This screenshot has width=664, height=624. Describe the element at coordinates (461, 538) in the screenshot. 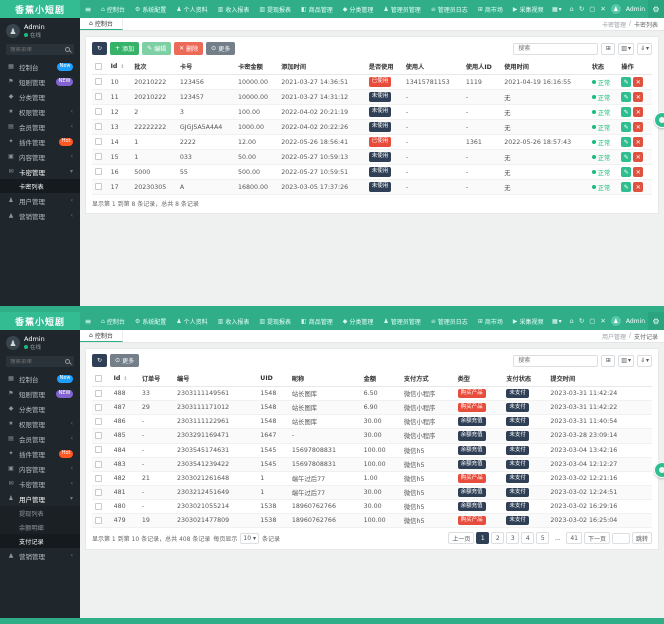

I see `prev-page-button: 上一页` at that location.